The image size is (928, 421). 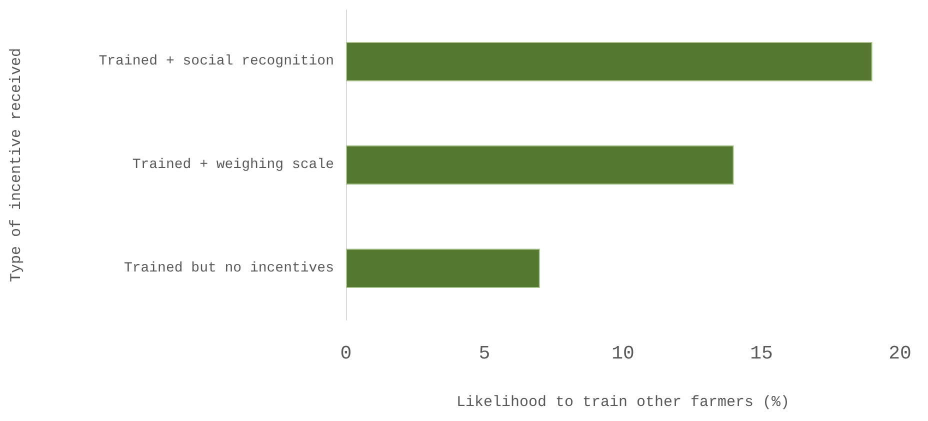 What do you see at coordinates (900, 353) in the screenshot?
I see `x-tick-label: 20` at bounding box center [900, 353].